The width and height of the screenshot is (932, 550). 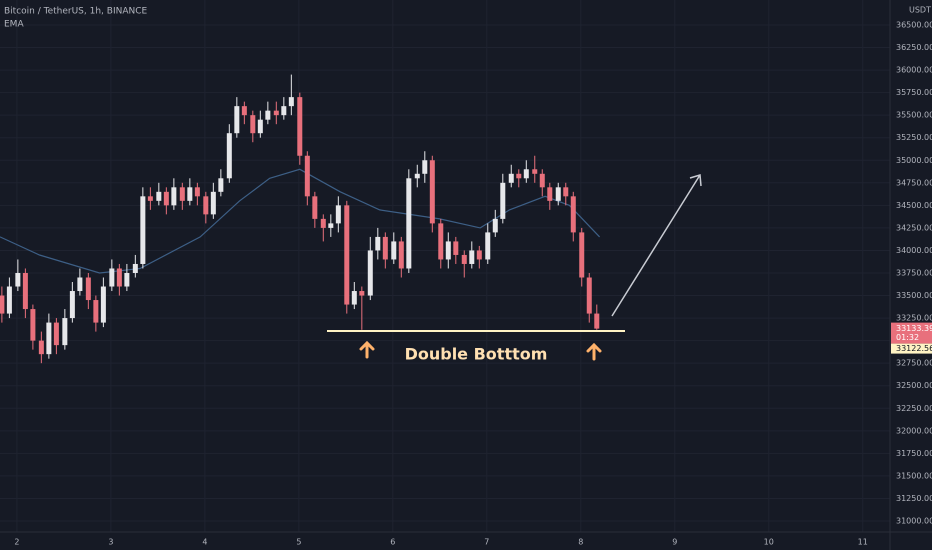 What do you see at coordinates (914, 250) in the screenshot?
I see `y-tick-label: 34000.00` at bounding box center [914, 250].